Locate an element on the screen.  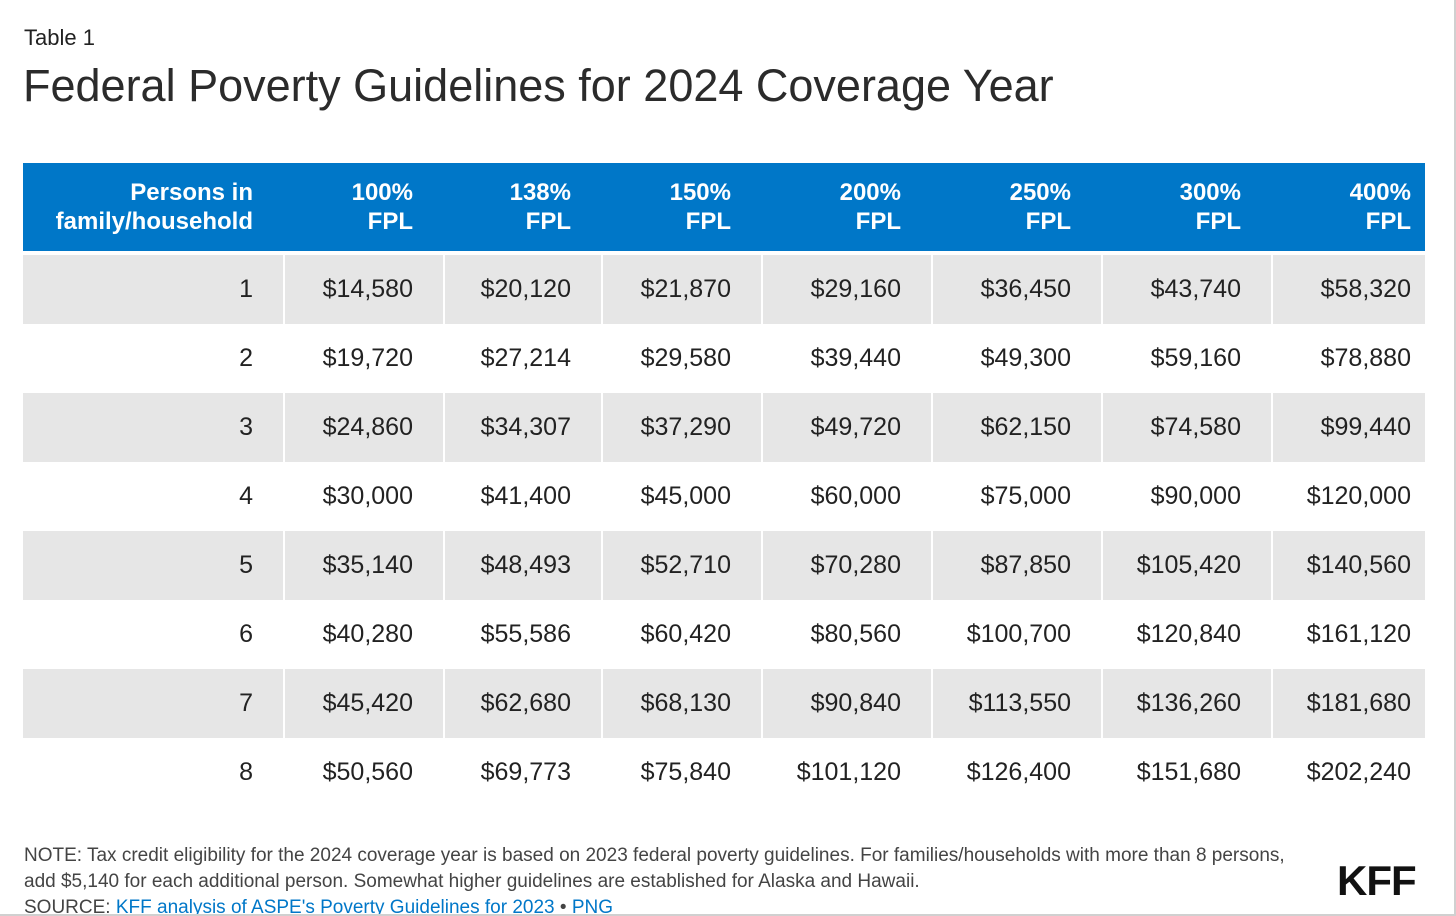
cell-fpl-value: $60,420 is located at coordinates (681, 634).